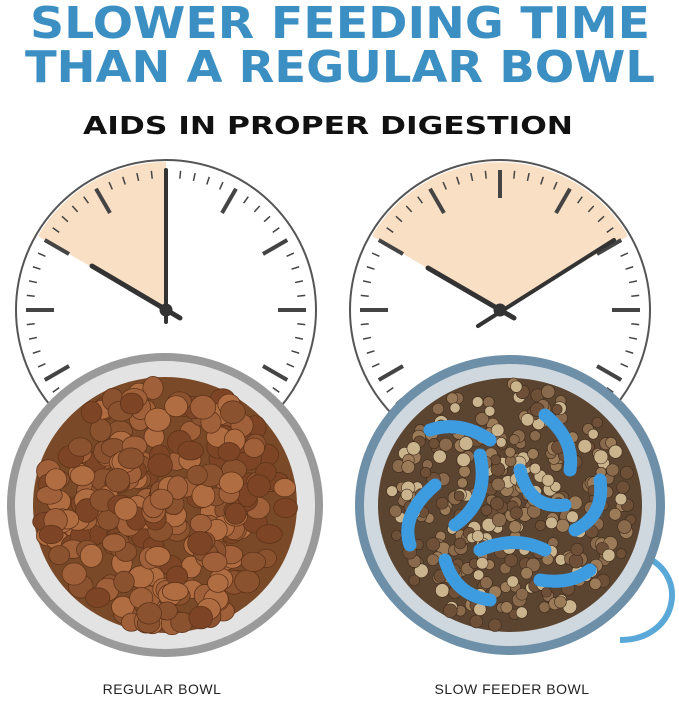  I want to click on clock-wedge, so click(102, 236).